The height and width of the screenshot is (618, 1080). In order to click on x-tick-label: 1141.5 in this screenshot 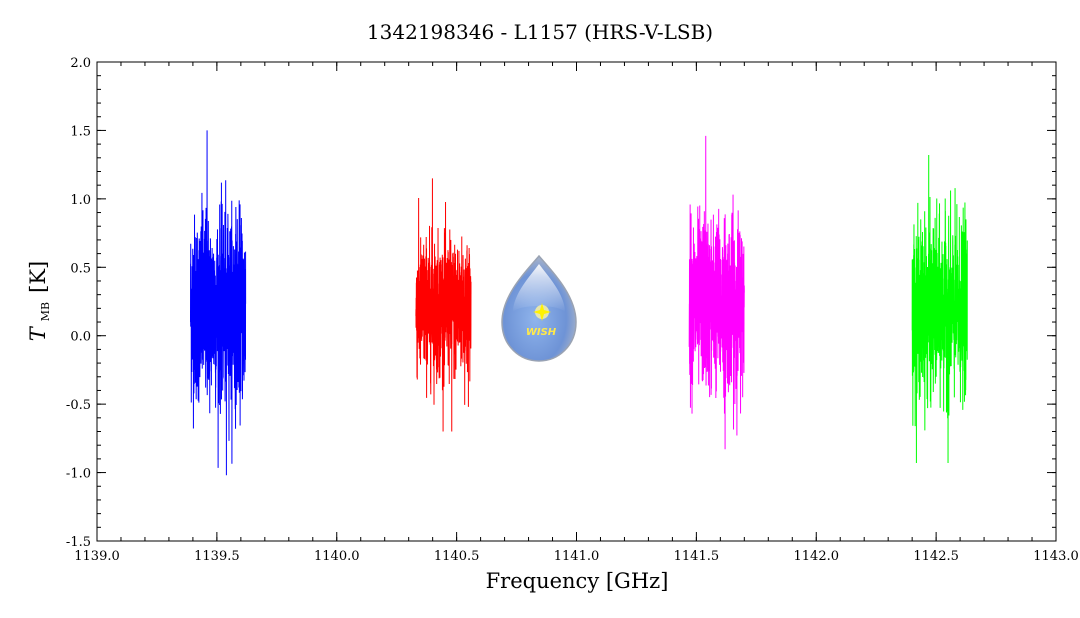, I will do `click(697, 556)`.